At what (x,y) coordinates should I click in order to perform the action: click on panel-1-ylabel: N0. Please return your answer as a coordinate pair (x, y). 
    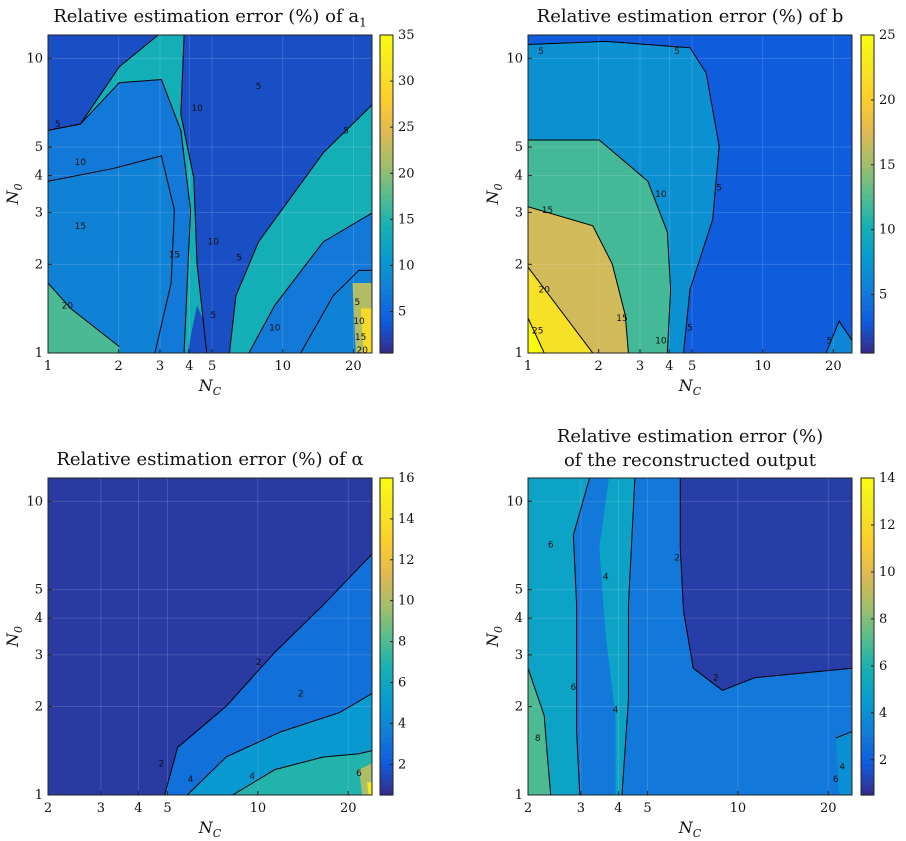
    Looking at the image, I should click on (14, 195).